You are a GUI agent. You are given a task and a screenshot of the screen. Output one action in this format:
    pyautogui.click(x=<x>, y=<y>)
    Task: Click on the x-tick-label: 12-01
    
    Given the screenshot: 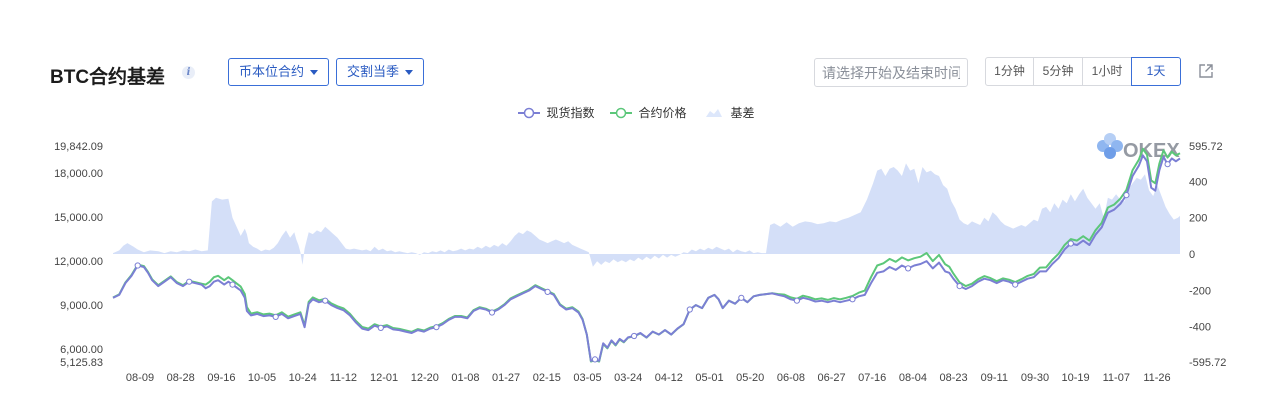 What is the action you would take?
    pyautogui.click(x=384, y=378)
    